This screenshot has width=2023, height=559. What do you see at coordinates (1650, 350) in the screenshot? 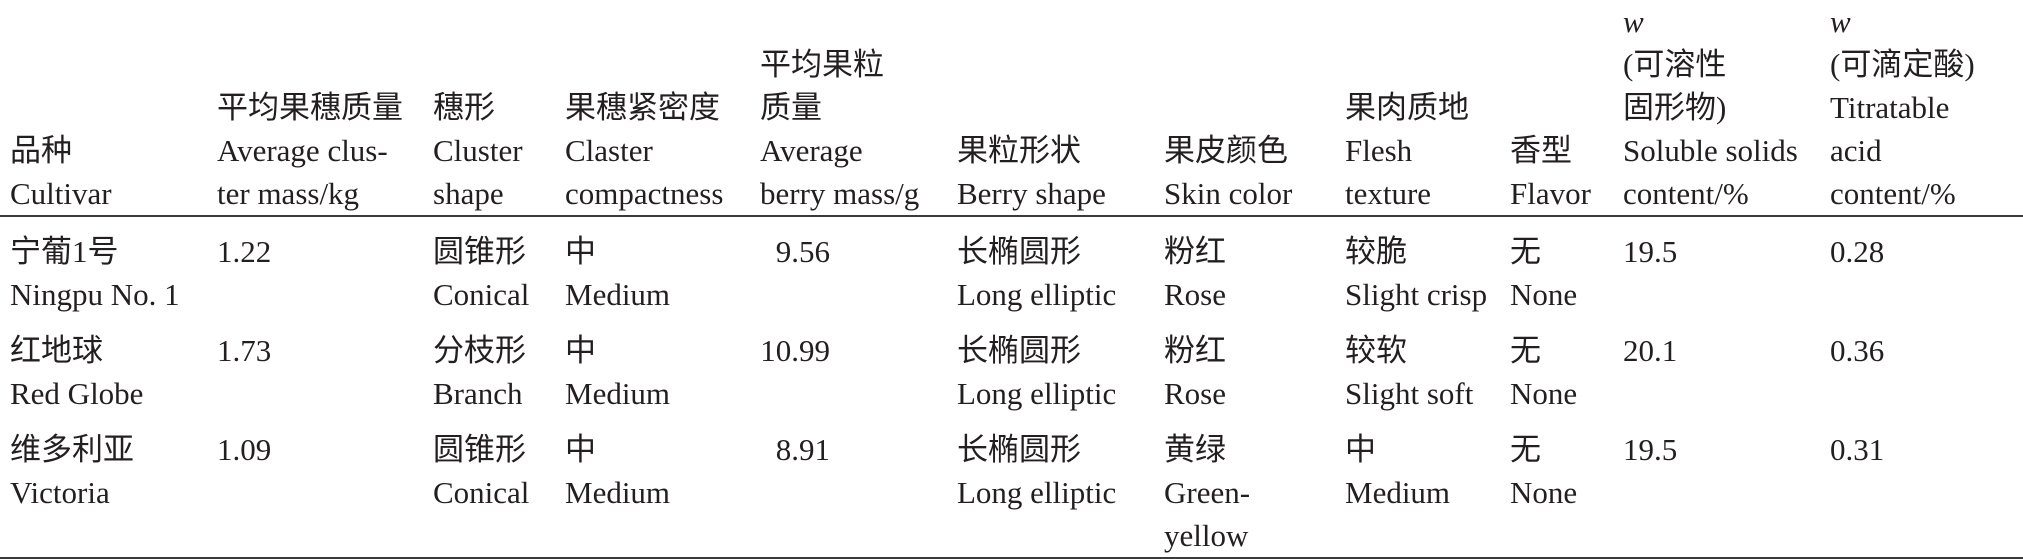
I see `cell-value: 20.1` at bounding box center [1650, 350].